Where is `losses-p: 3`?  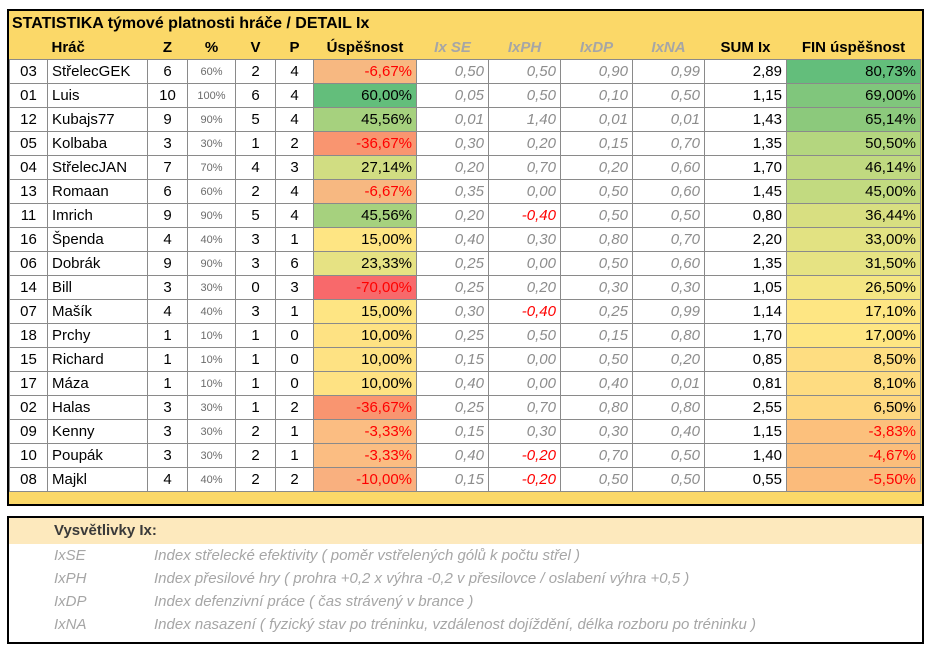 losses-p: 3 is located at coordinates (294, 287).